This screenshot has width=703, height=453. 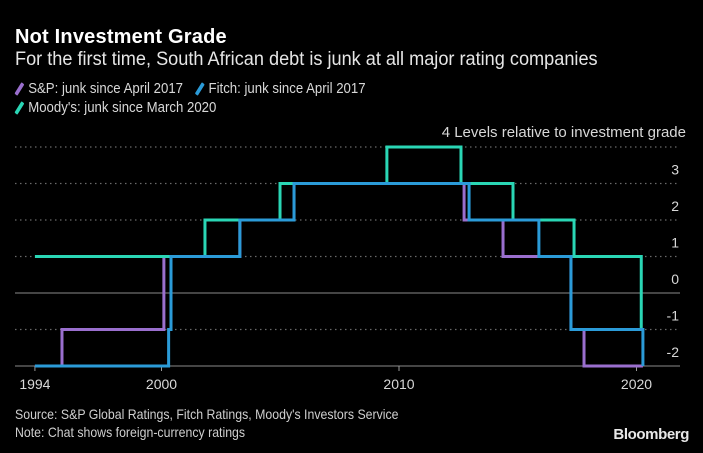 I want to click on y-tick-label: -2, so click(x=673, y=352).